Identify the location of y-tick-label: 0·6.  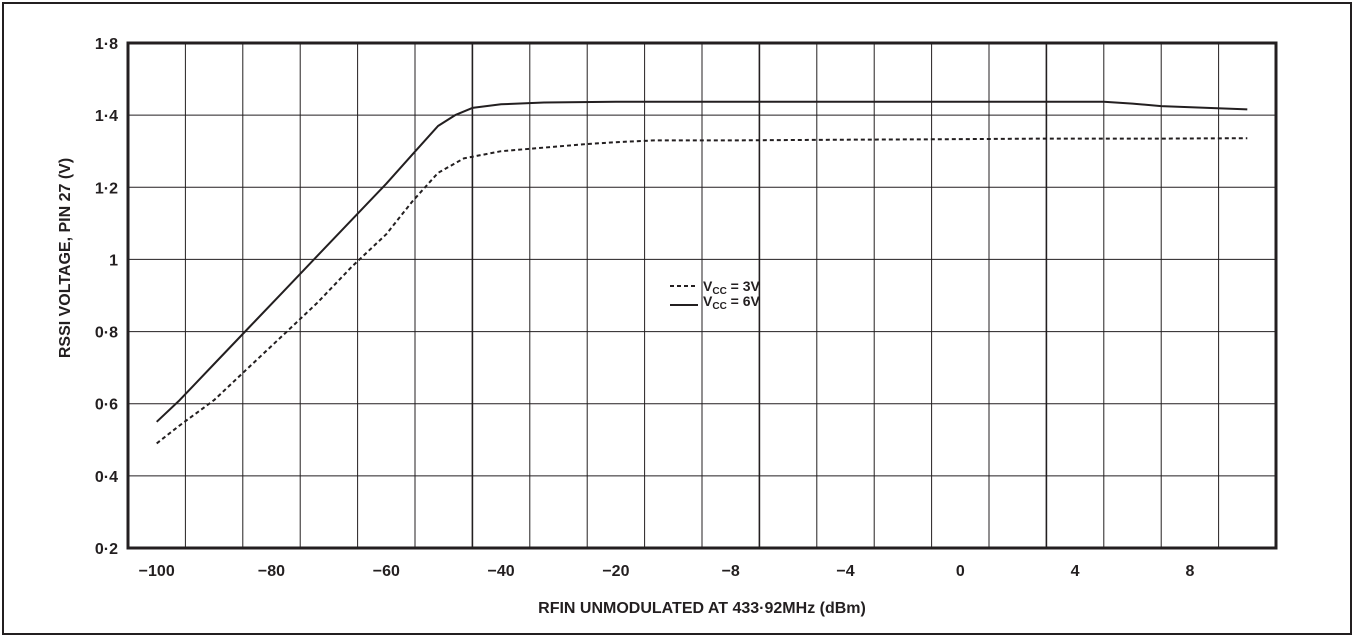
(106, 405).